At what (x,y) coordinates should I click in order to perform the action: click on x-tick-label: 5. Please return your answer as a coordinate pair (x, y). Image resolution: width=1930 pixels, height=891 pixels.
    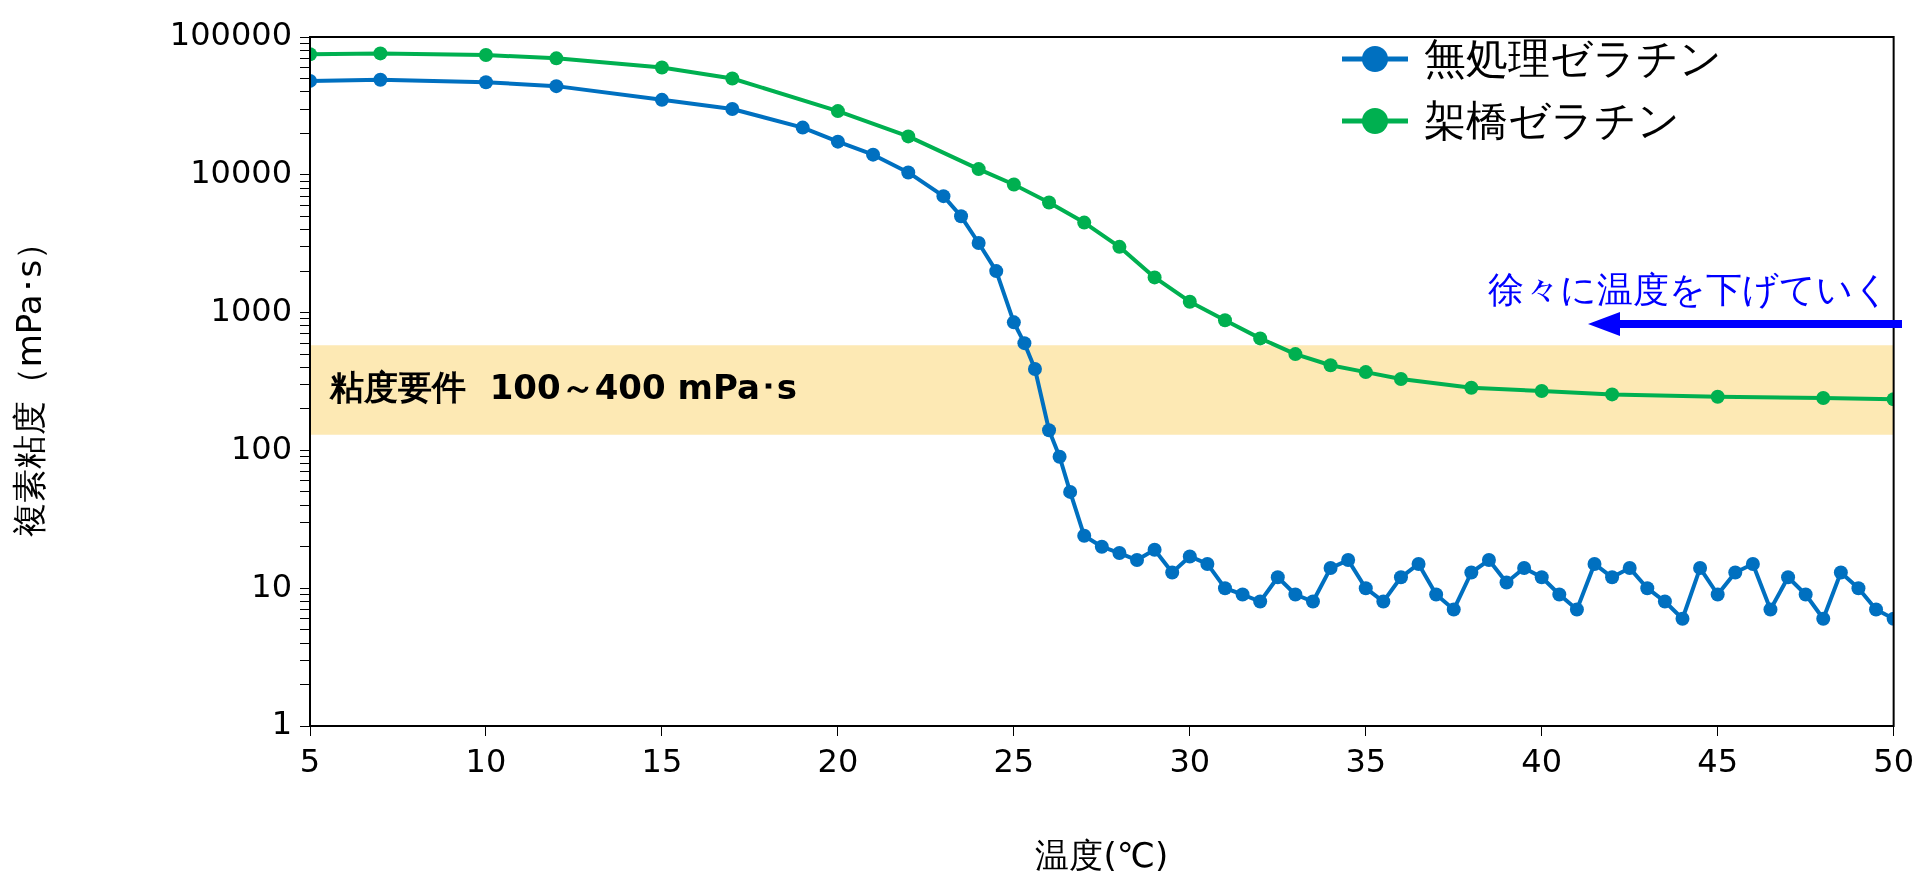
    Looking at the image, I should click on (310, 760).